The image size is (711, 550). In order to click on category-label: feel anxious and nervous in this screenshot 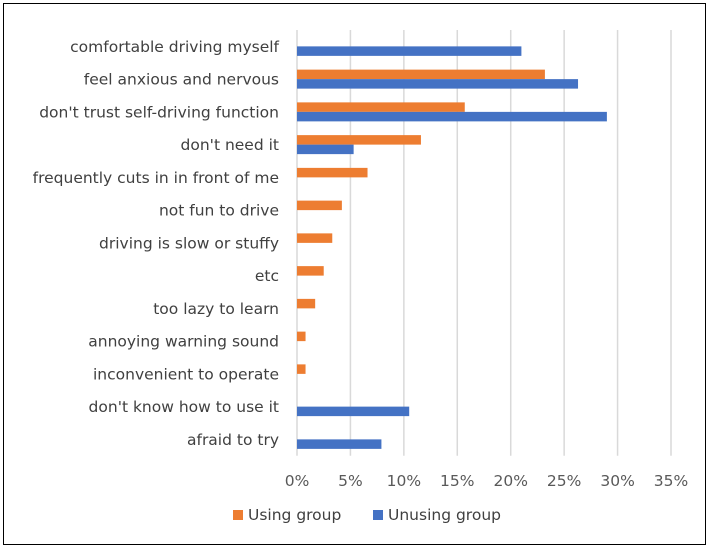, I will do `click(181, 80)`.